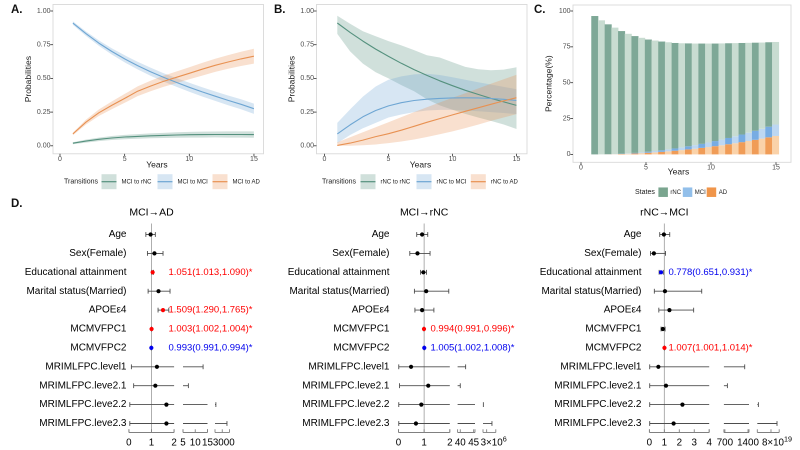 The height and width of the screenshot is (450, 800). Describe the element at coordinates (132, 234) in the screenshot. I see `forest-row-Age: Age` at that location.